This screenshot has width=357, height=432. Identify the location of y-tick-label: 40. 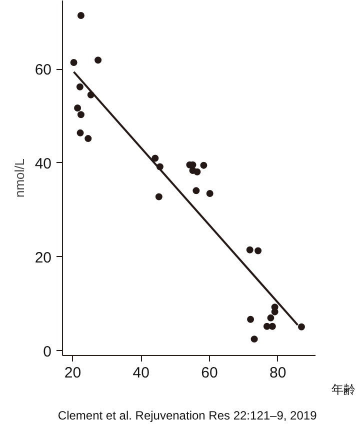
(43, 163).